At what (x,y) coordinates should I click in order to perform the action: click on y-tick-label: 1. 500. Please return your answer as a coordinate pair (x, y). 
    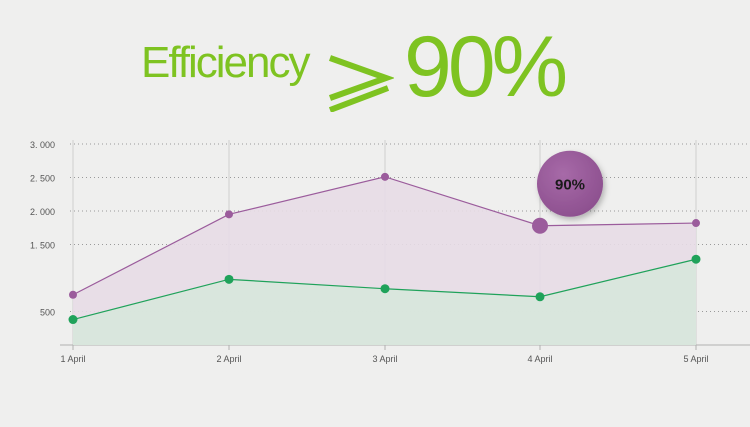
    Looking at the image, I should click on (42, 246).